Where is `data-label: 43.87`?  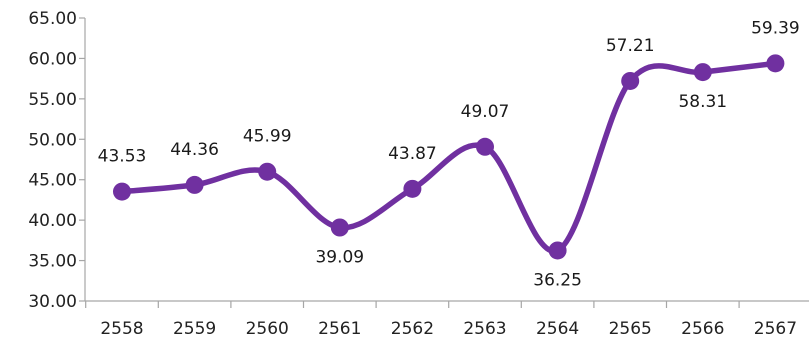 data-label: 43.87 is located at coordinates (412, 154).